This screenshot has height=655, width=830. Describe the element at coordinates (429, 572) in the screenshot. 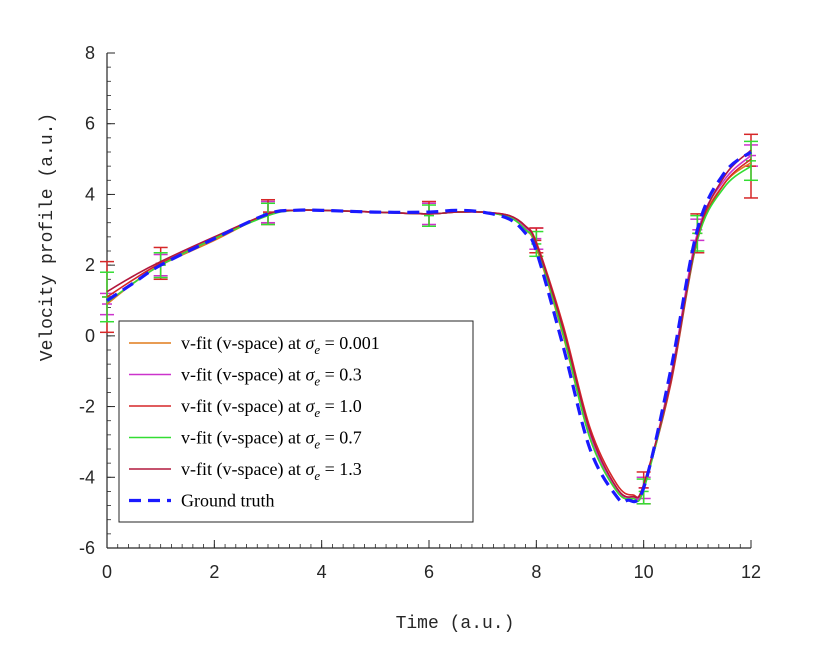

I see `x-tick-label: 6` at that location.